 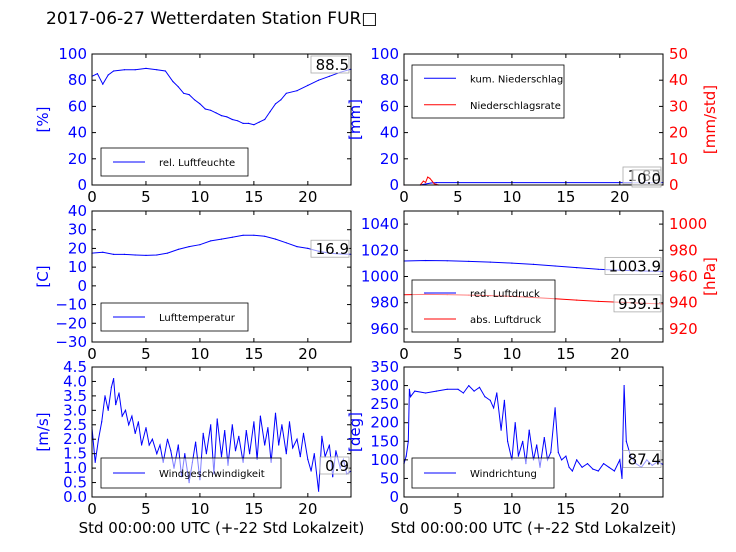 I want to click on y-tick-label: 200, so click(x=384, y=423).